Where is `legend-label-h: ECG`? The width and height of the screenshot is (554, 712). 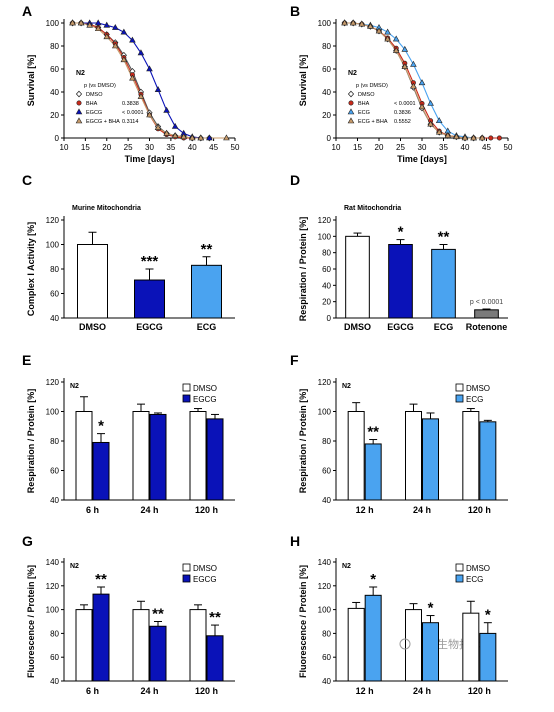
legend-label-h: ECG is located at coordinates (474, 579).